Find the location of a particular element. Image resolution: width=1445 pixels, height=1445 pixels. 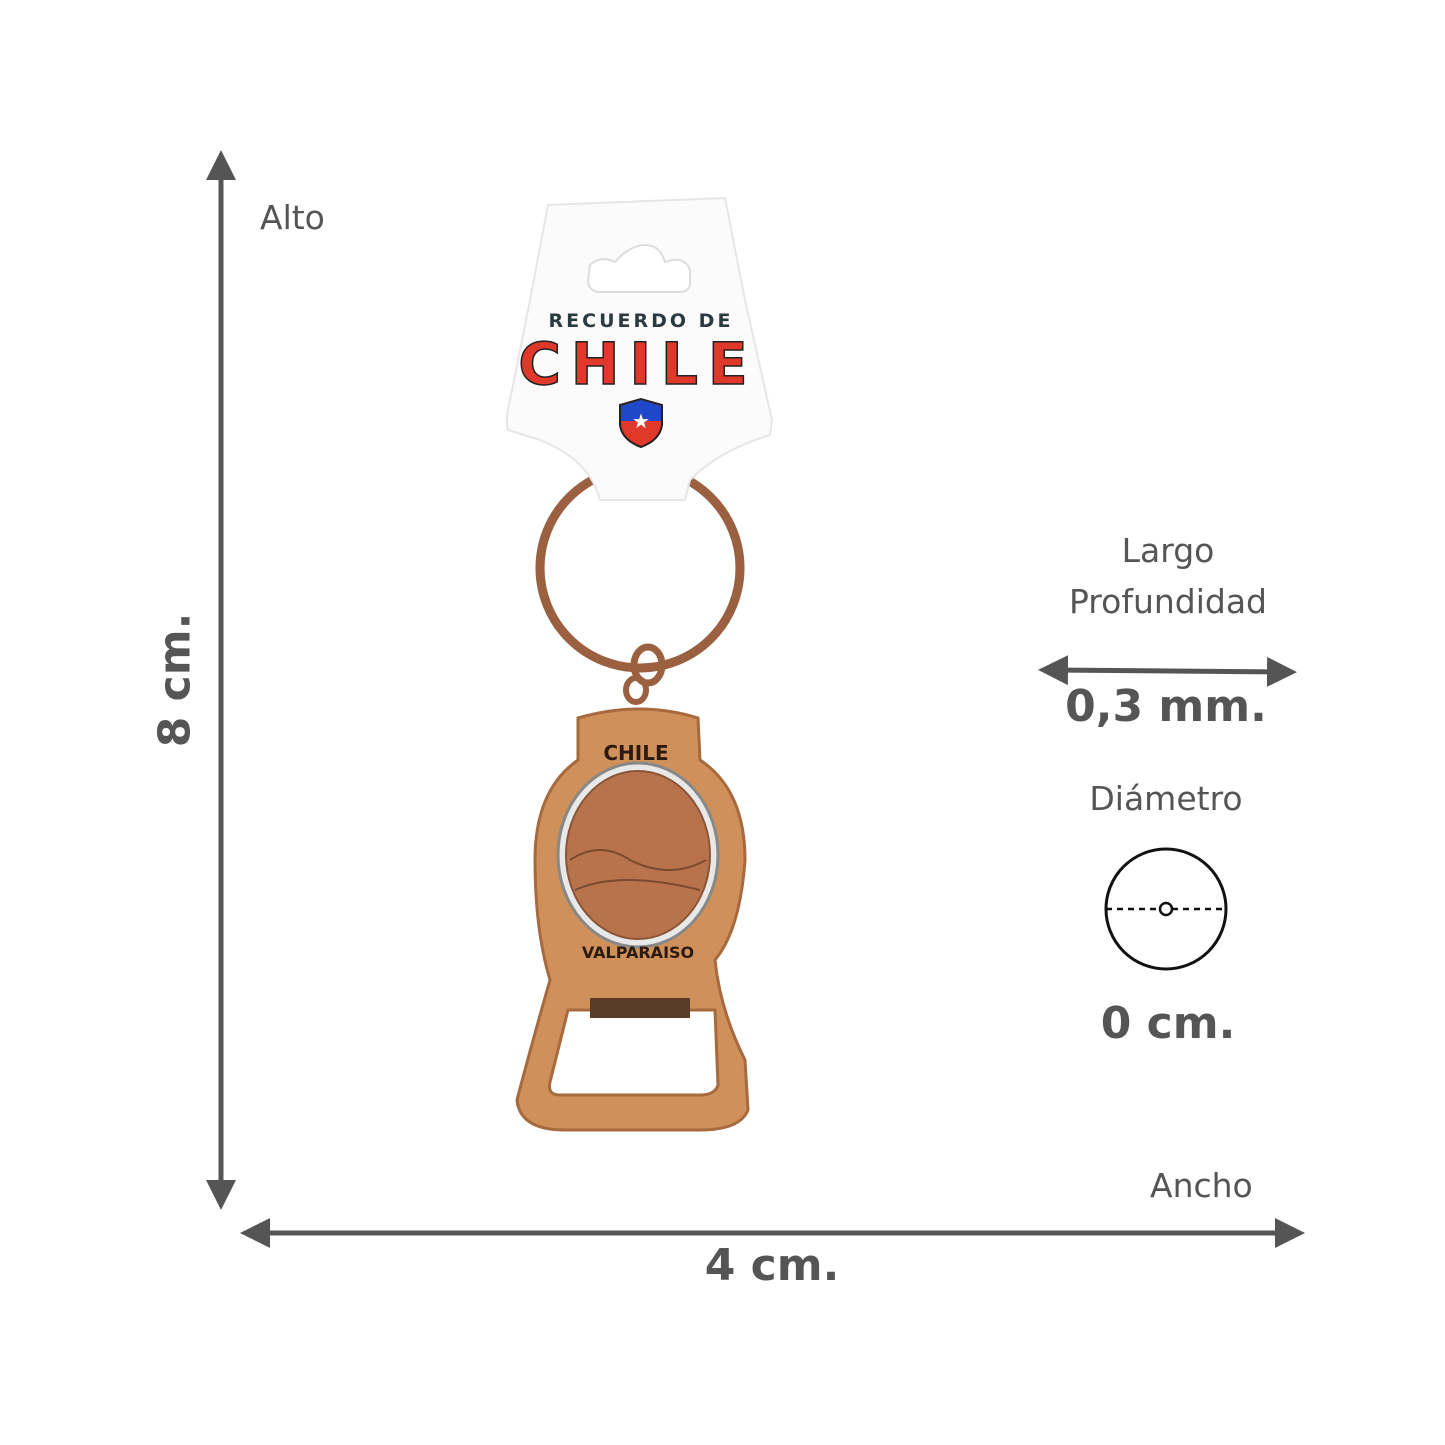

chile-shield-icon: ★ is located at coordinates (641, 423).